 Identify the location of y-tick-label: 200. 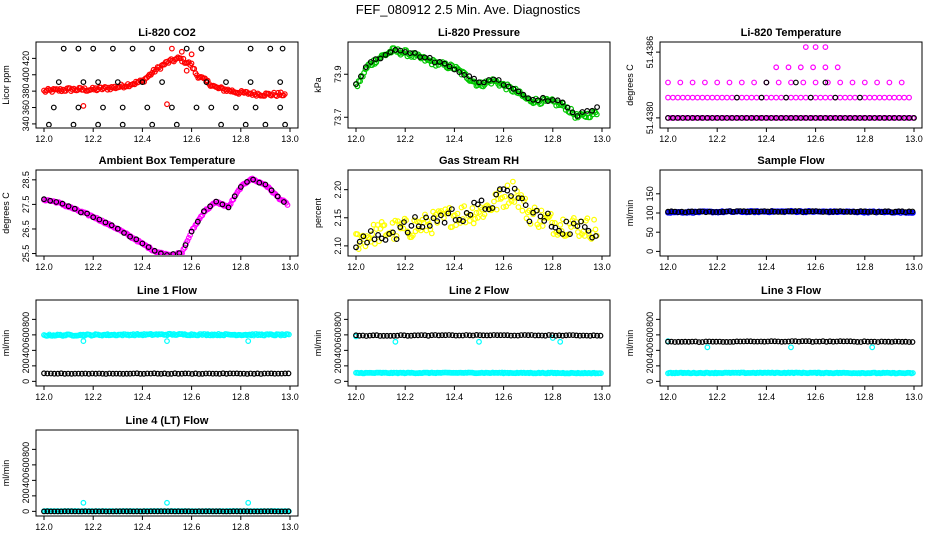
(26, 495).